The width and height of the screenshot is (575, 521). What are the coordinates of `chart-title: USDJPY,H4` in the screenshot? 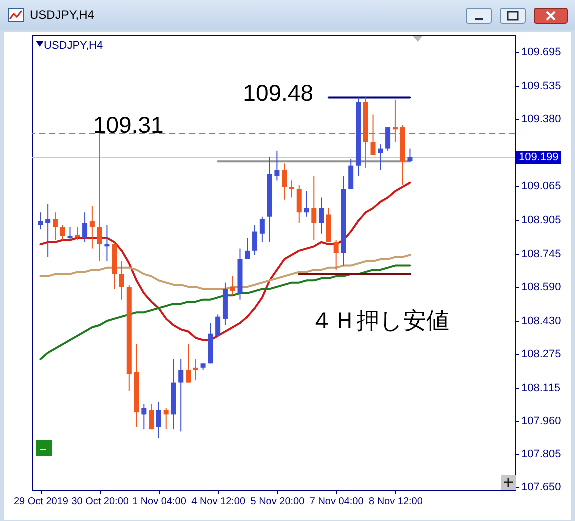 It's located at (62, 15).